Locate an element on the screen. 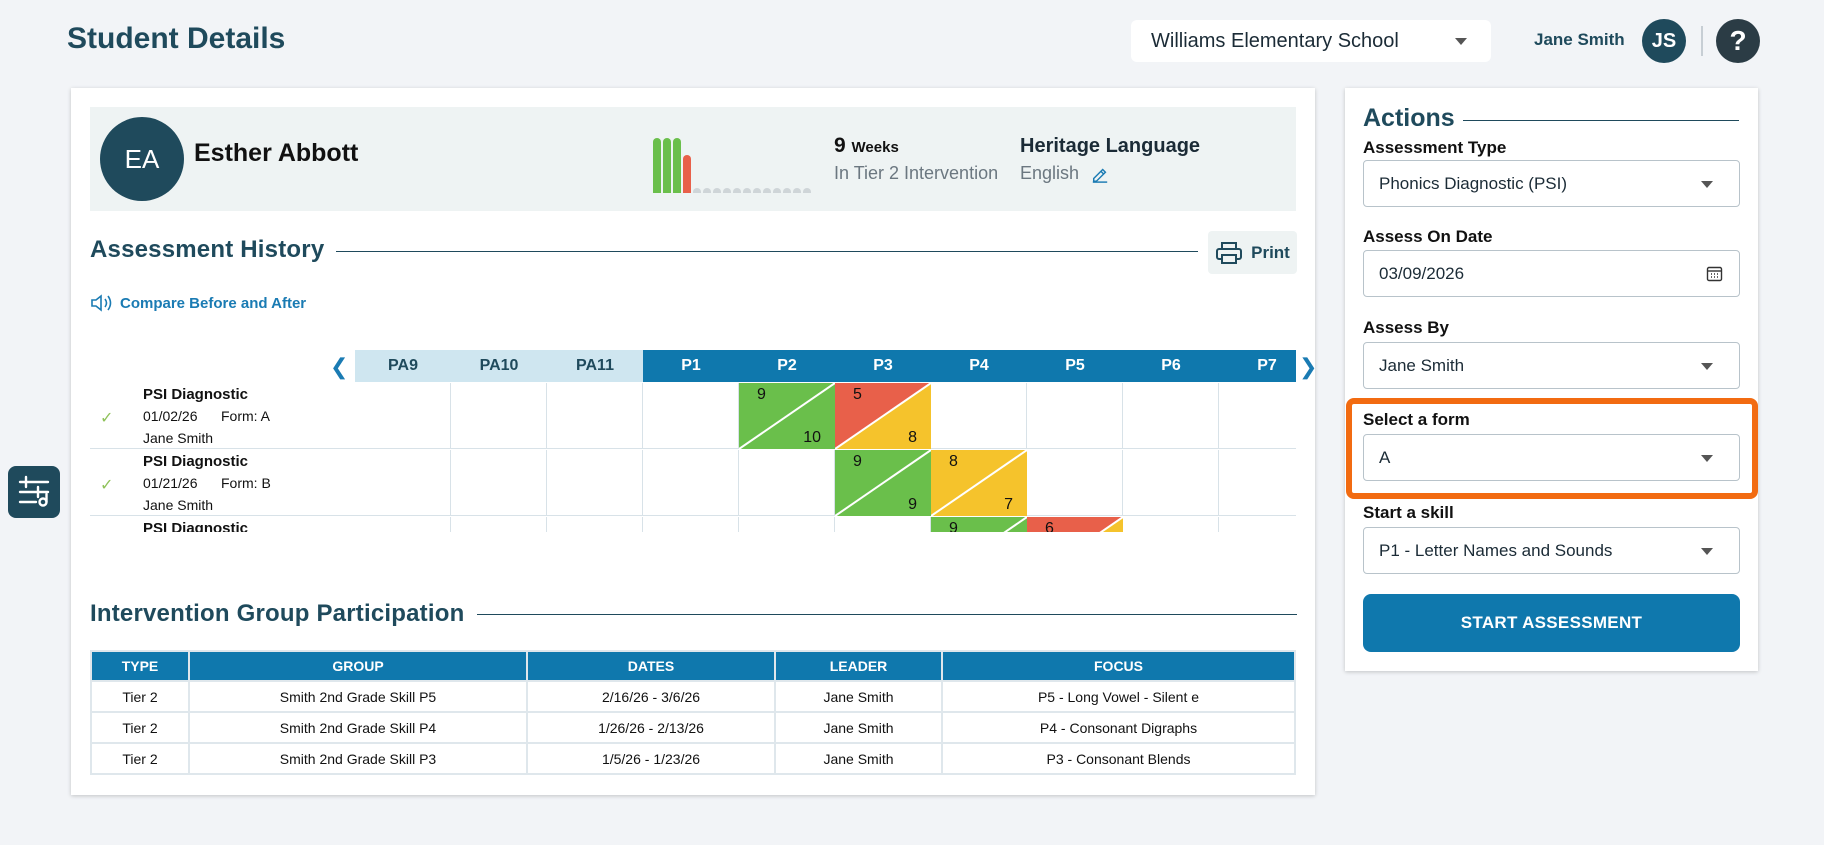 This screenshot has height=845, width=1824. assessment-row: PSI Diagnostic is located at coordinates (222, 524).